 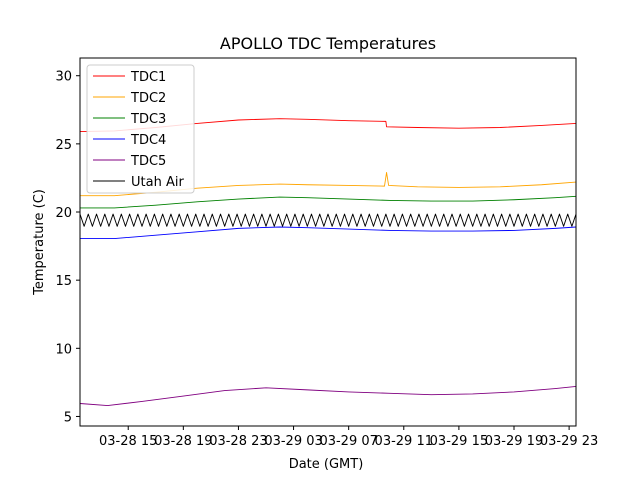 I want to click on y-tick-label: 30, so click(x=63, y=77).